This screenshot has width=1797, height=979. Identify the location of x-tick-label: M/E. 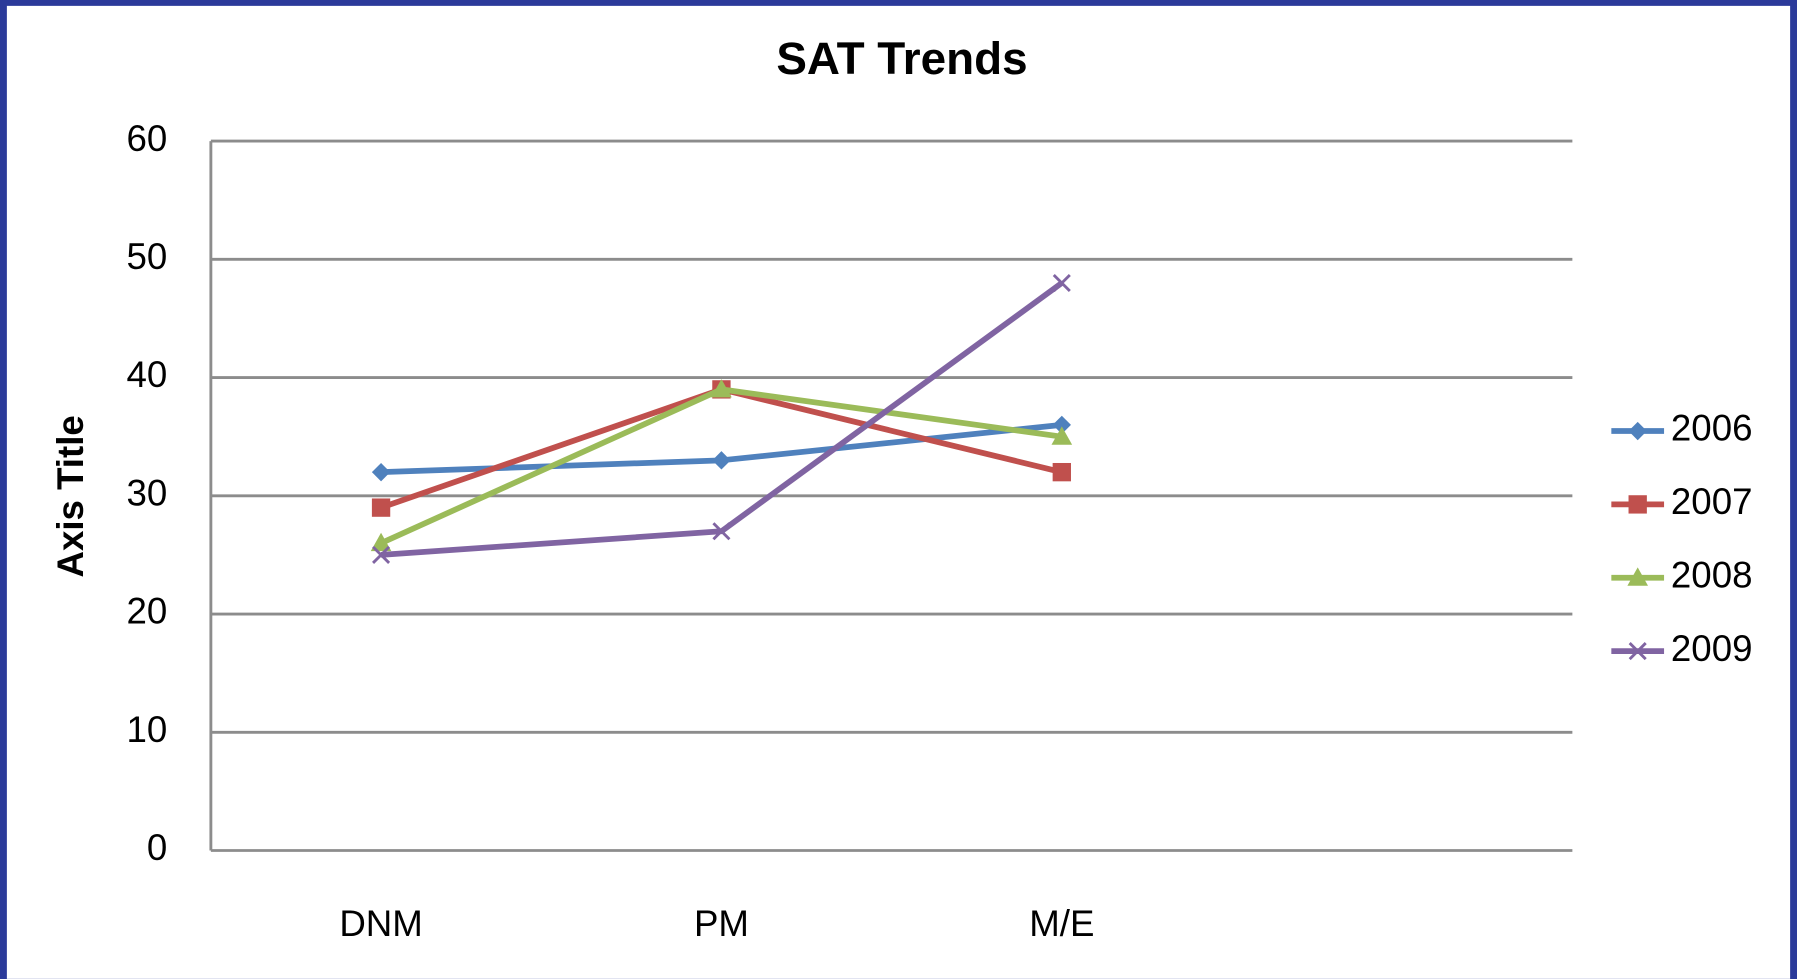
(1061, 923).